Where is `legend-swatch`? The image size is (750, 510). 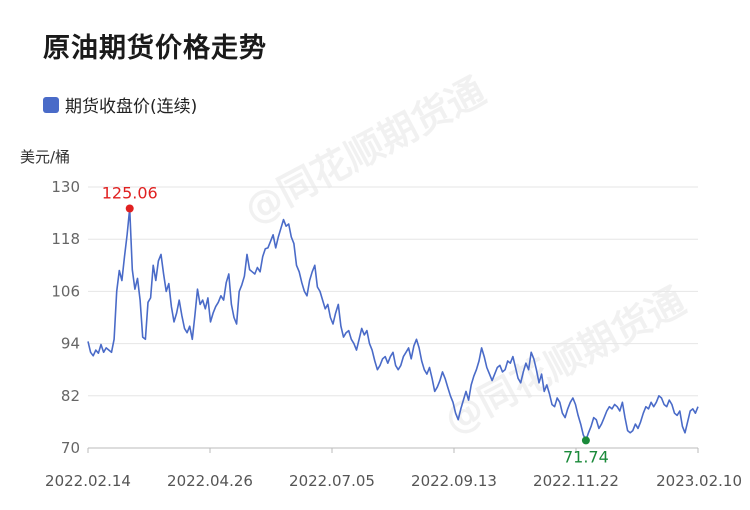
legend-swatch is located at coordinates (51, 104).